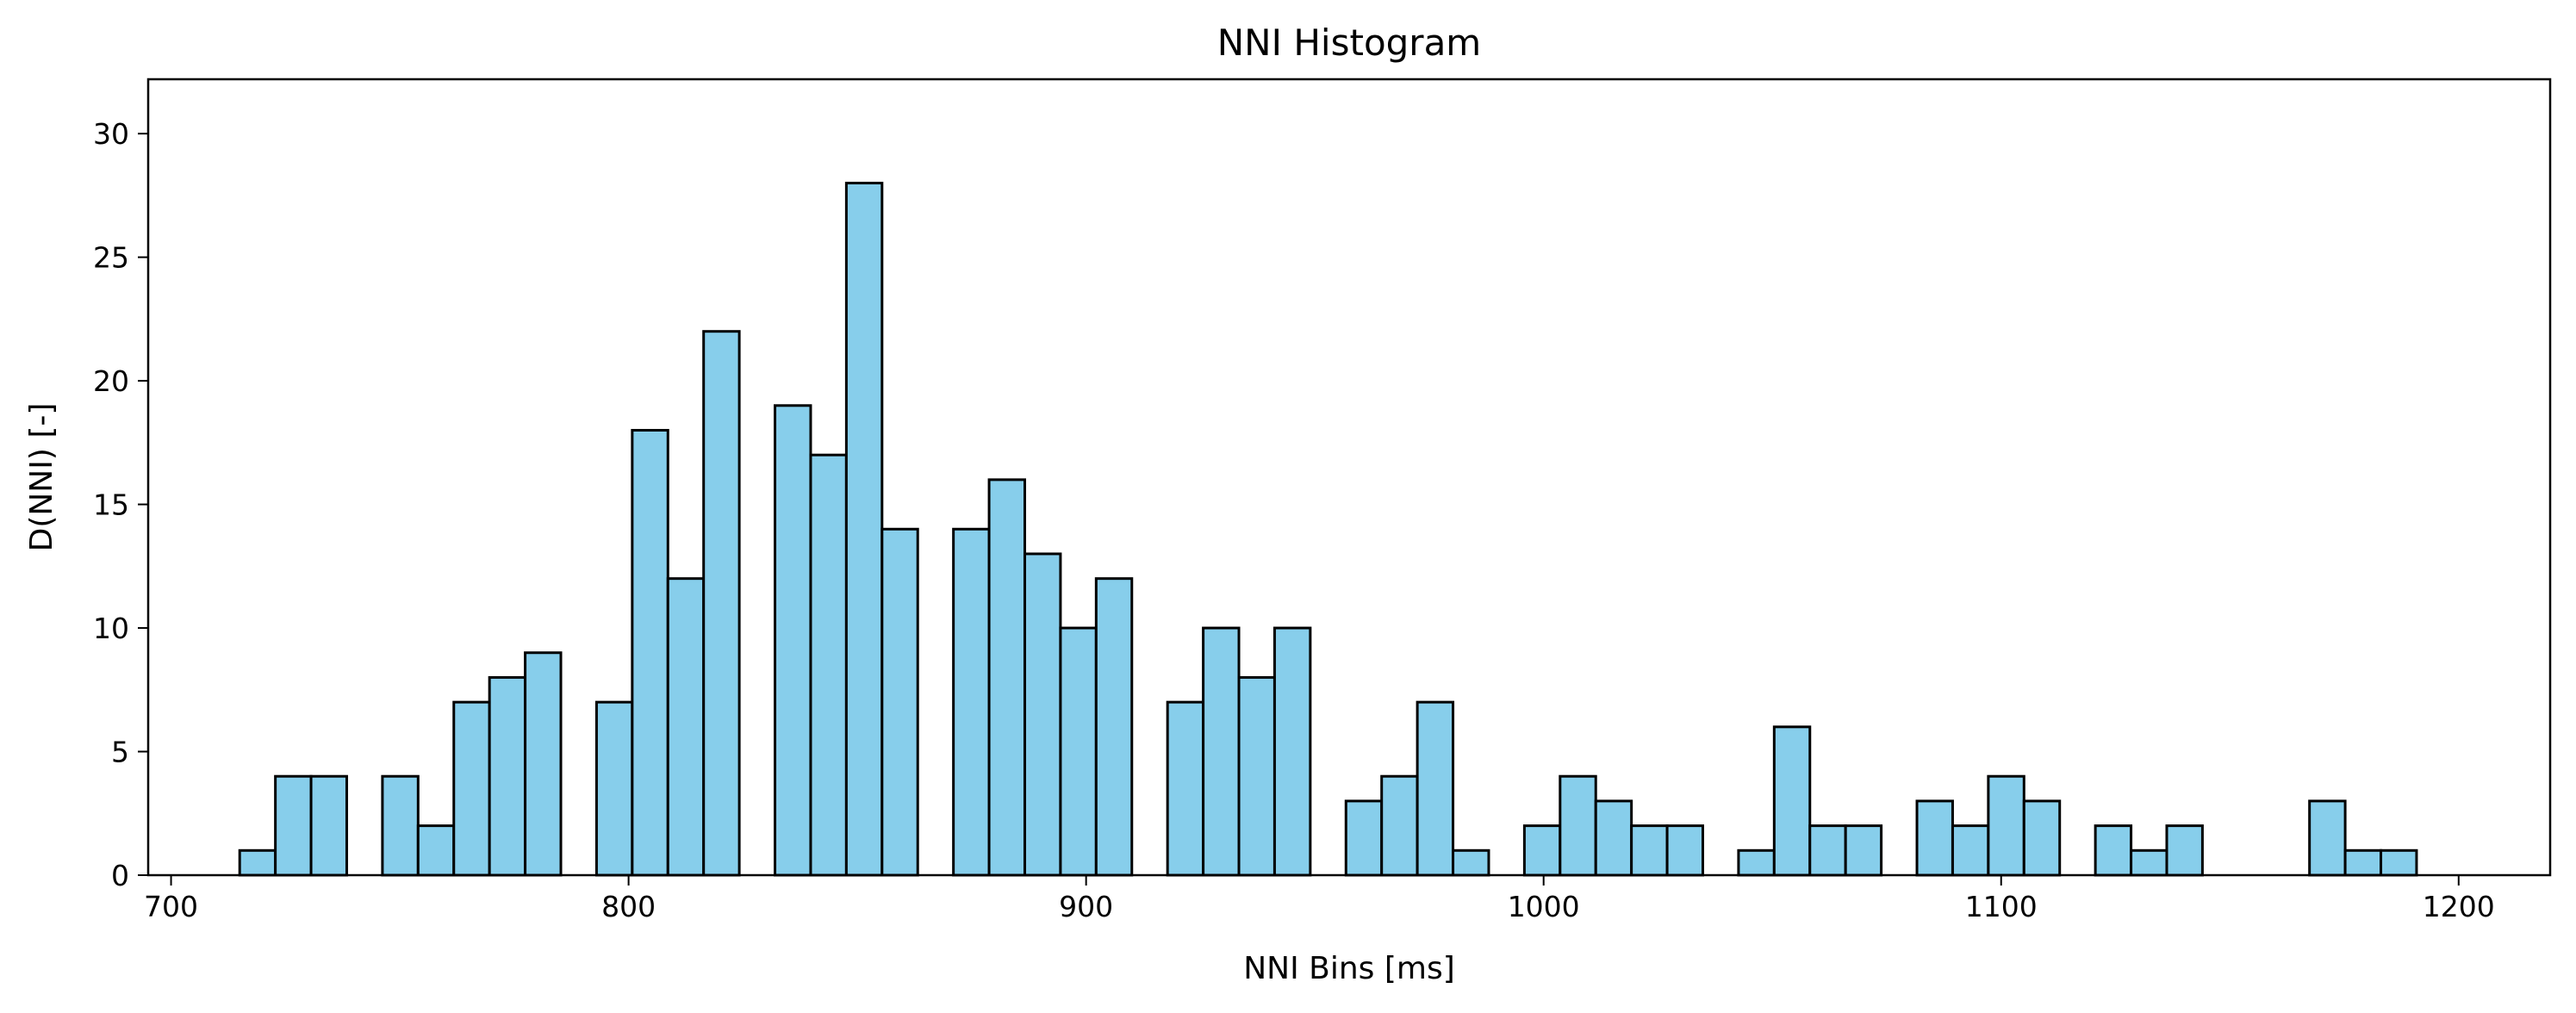 This screenshot has height=1013, width=2576. What do you see at coordinates (1349, 969) in the screenshot?
I see `x-axis-title: NNI Bins [ms]` at bounding box center [1349, 969].